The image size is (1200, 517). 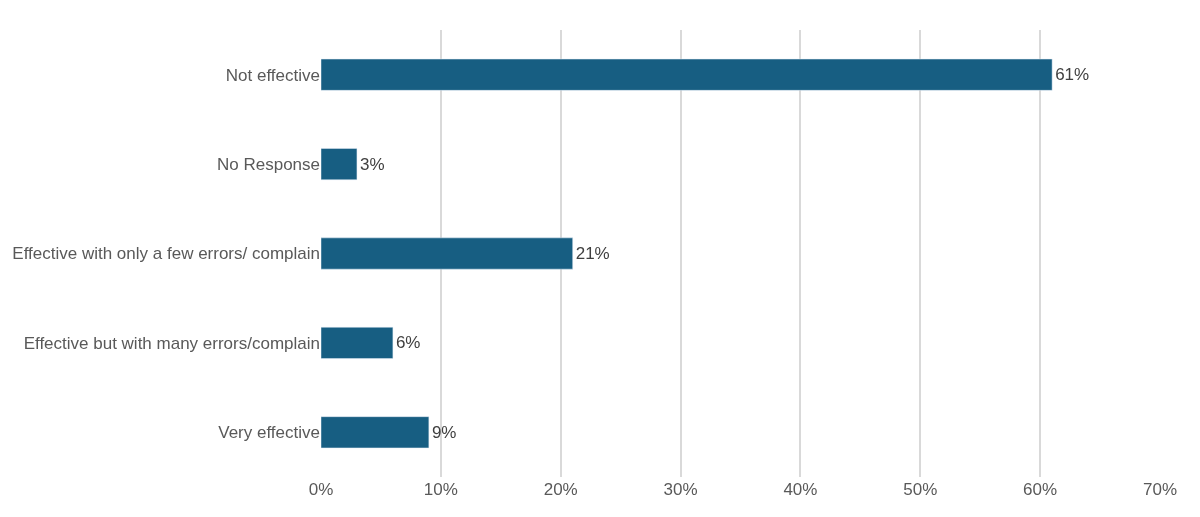 I want to click on data-label: 61%, so click(x=1072, y=75).